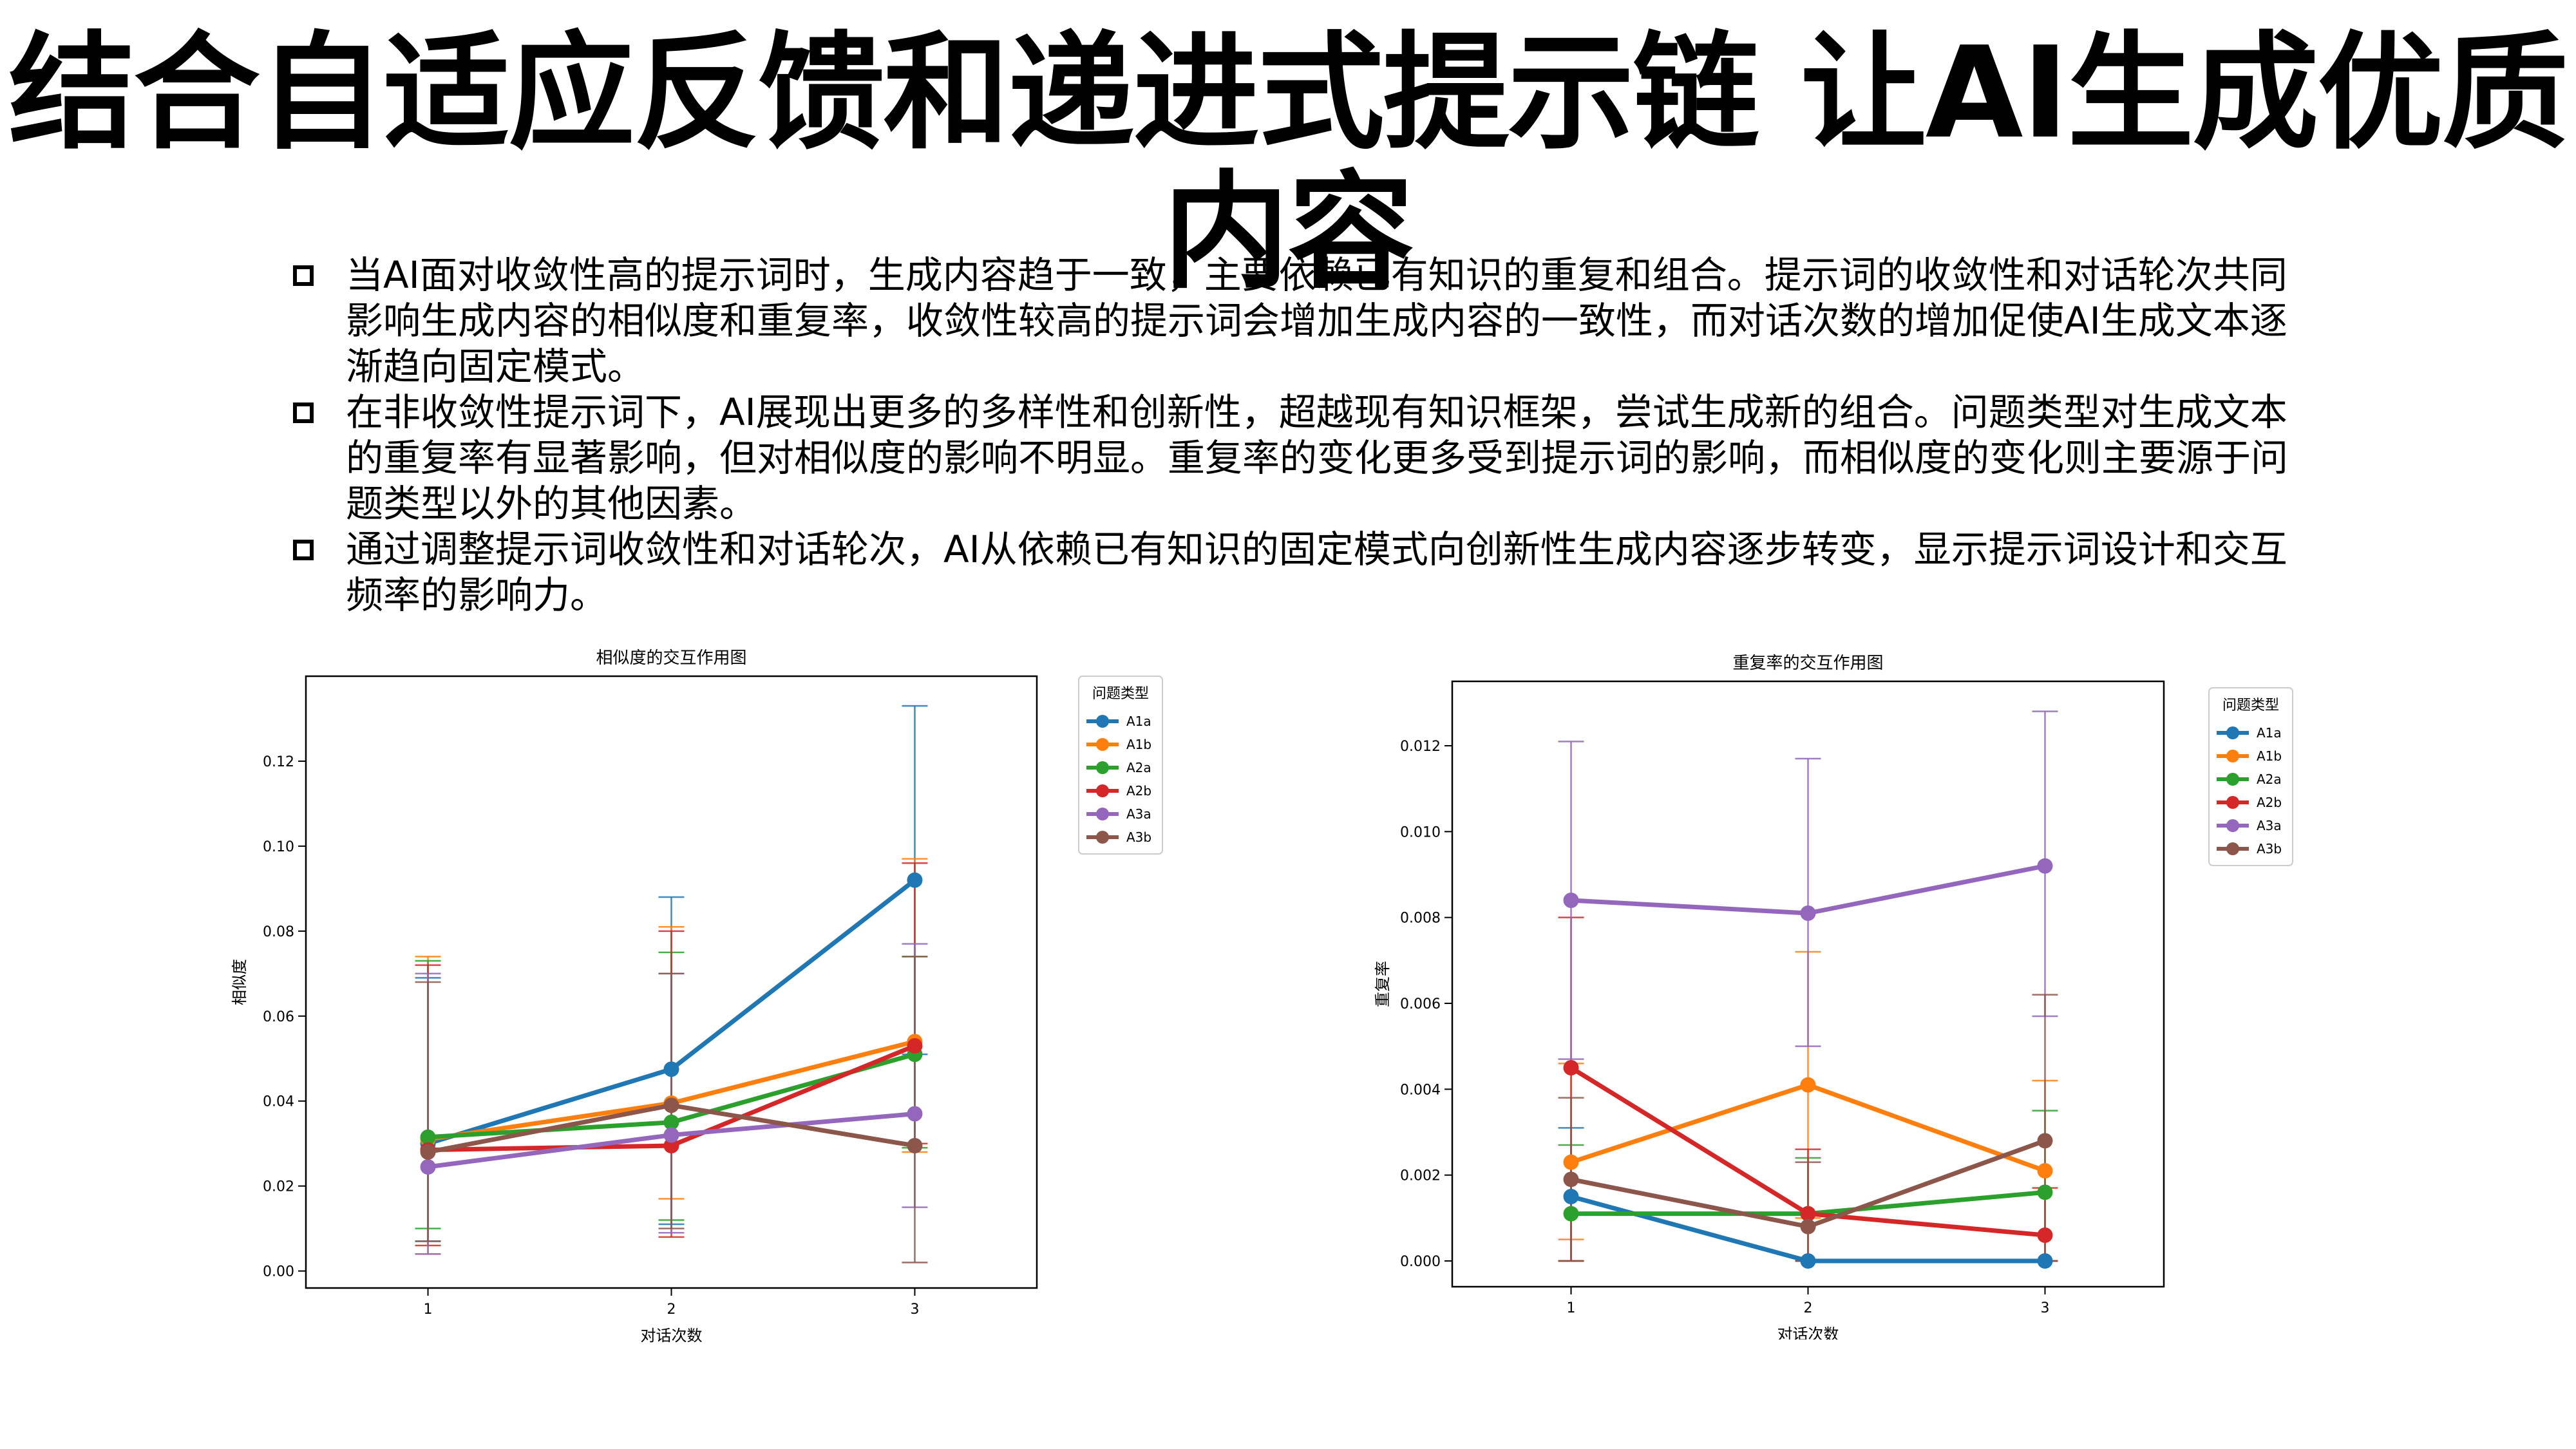 The height and width of the screenshot is (1449, 2576). I want to click on y-tick-label: 0.12, so click(278, 762).